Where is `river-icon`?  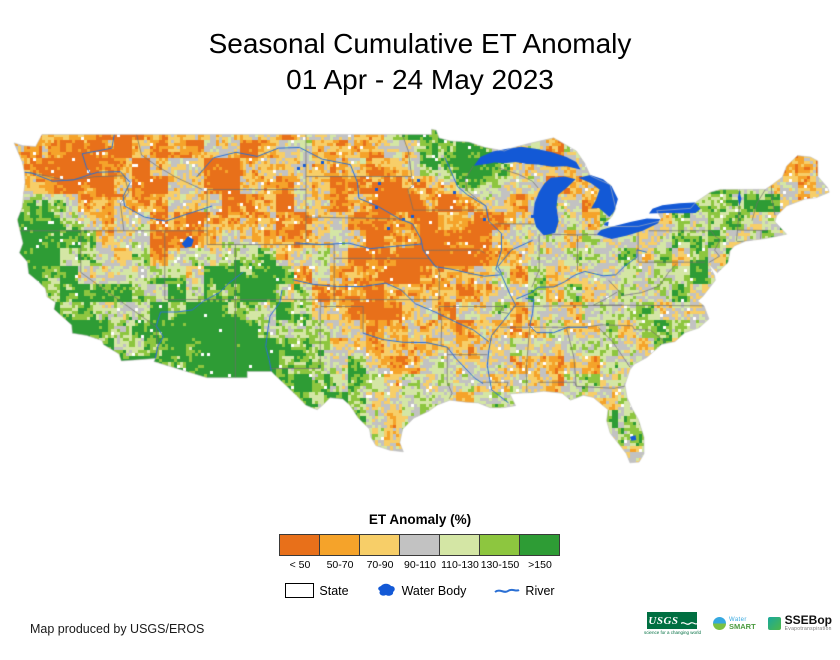 river-icon is located at coordinates (507, 590).